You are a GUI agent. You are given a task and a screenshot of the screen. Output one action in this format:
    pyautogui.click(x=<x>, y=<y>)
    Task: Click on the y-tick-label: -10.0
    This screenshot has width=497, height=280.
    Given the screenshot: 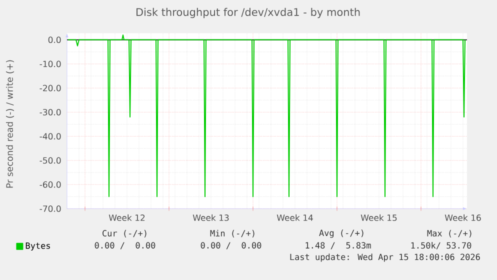 What is the action you would take?
    pyautogui.click(x=50, y=64)
    